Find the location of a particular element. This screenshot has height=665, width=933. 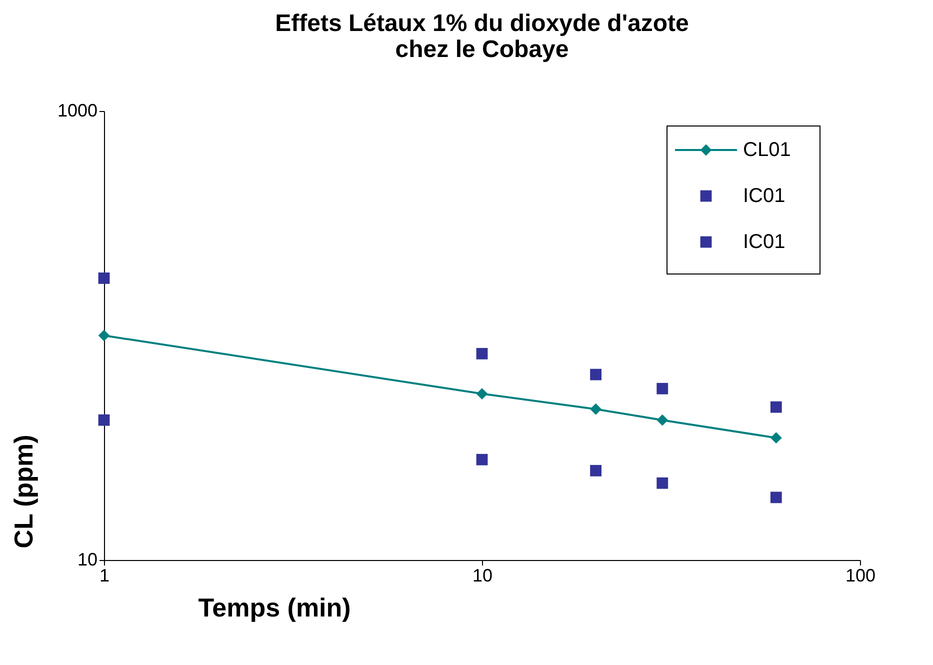

y-axis-title: CL (ppm) is located at coordinates (23, 491).